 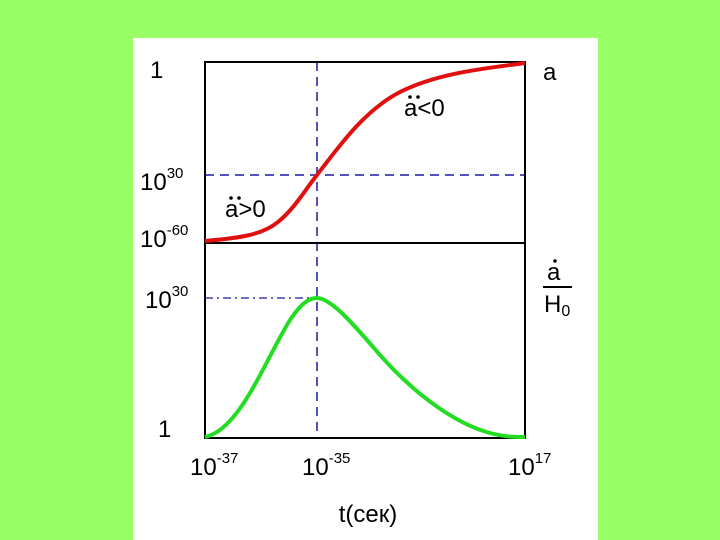 I want to click on exponent: -37, so click(x=228, y=458).